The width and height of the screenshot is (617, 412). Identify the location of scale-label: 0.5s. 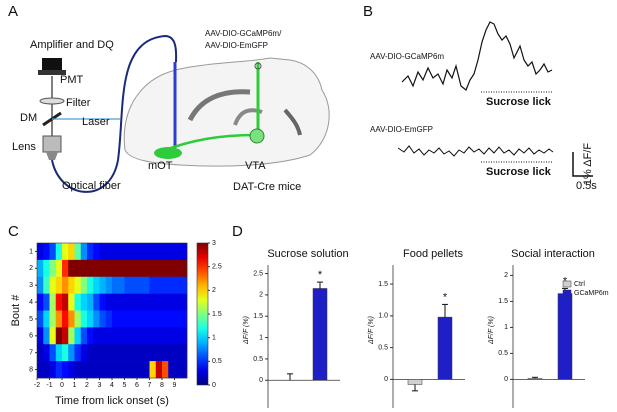
(586, 186).